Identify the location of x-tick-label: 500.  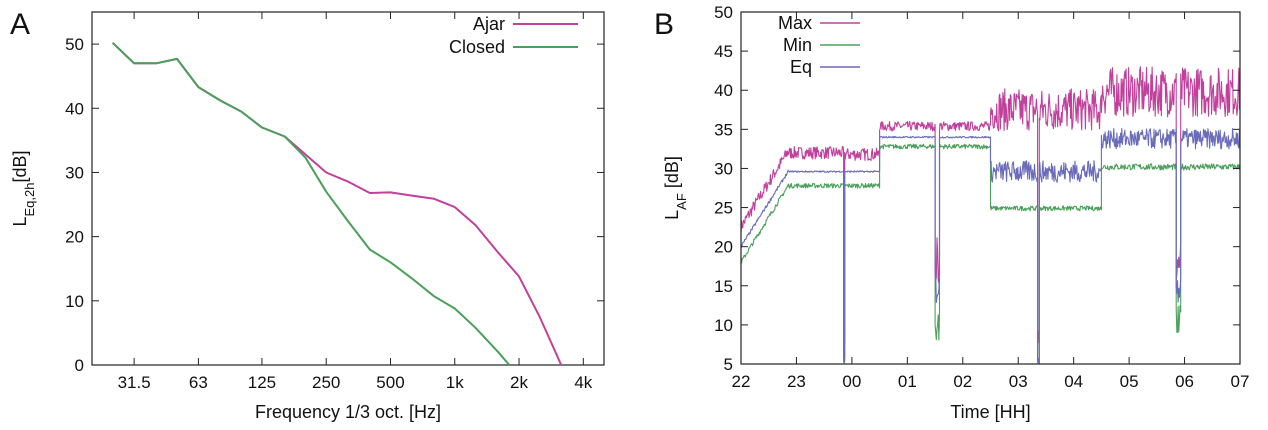
(390, 382).